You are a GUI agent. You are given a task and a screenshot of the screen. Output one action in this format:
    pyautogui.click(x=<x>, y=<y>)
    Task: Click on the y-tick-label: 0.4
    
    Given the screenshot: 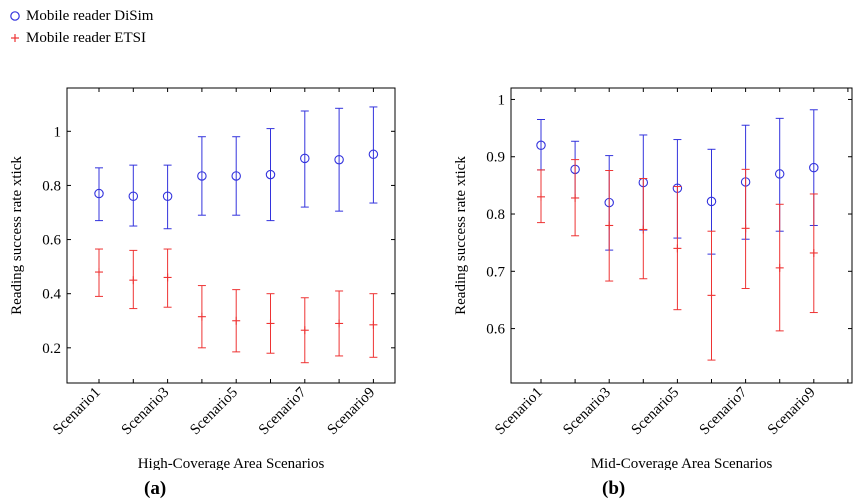 What is the action you would take?
    pyautogui.click(x=51, y=295)
    